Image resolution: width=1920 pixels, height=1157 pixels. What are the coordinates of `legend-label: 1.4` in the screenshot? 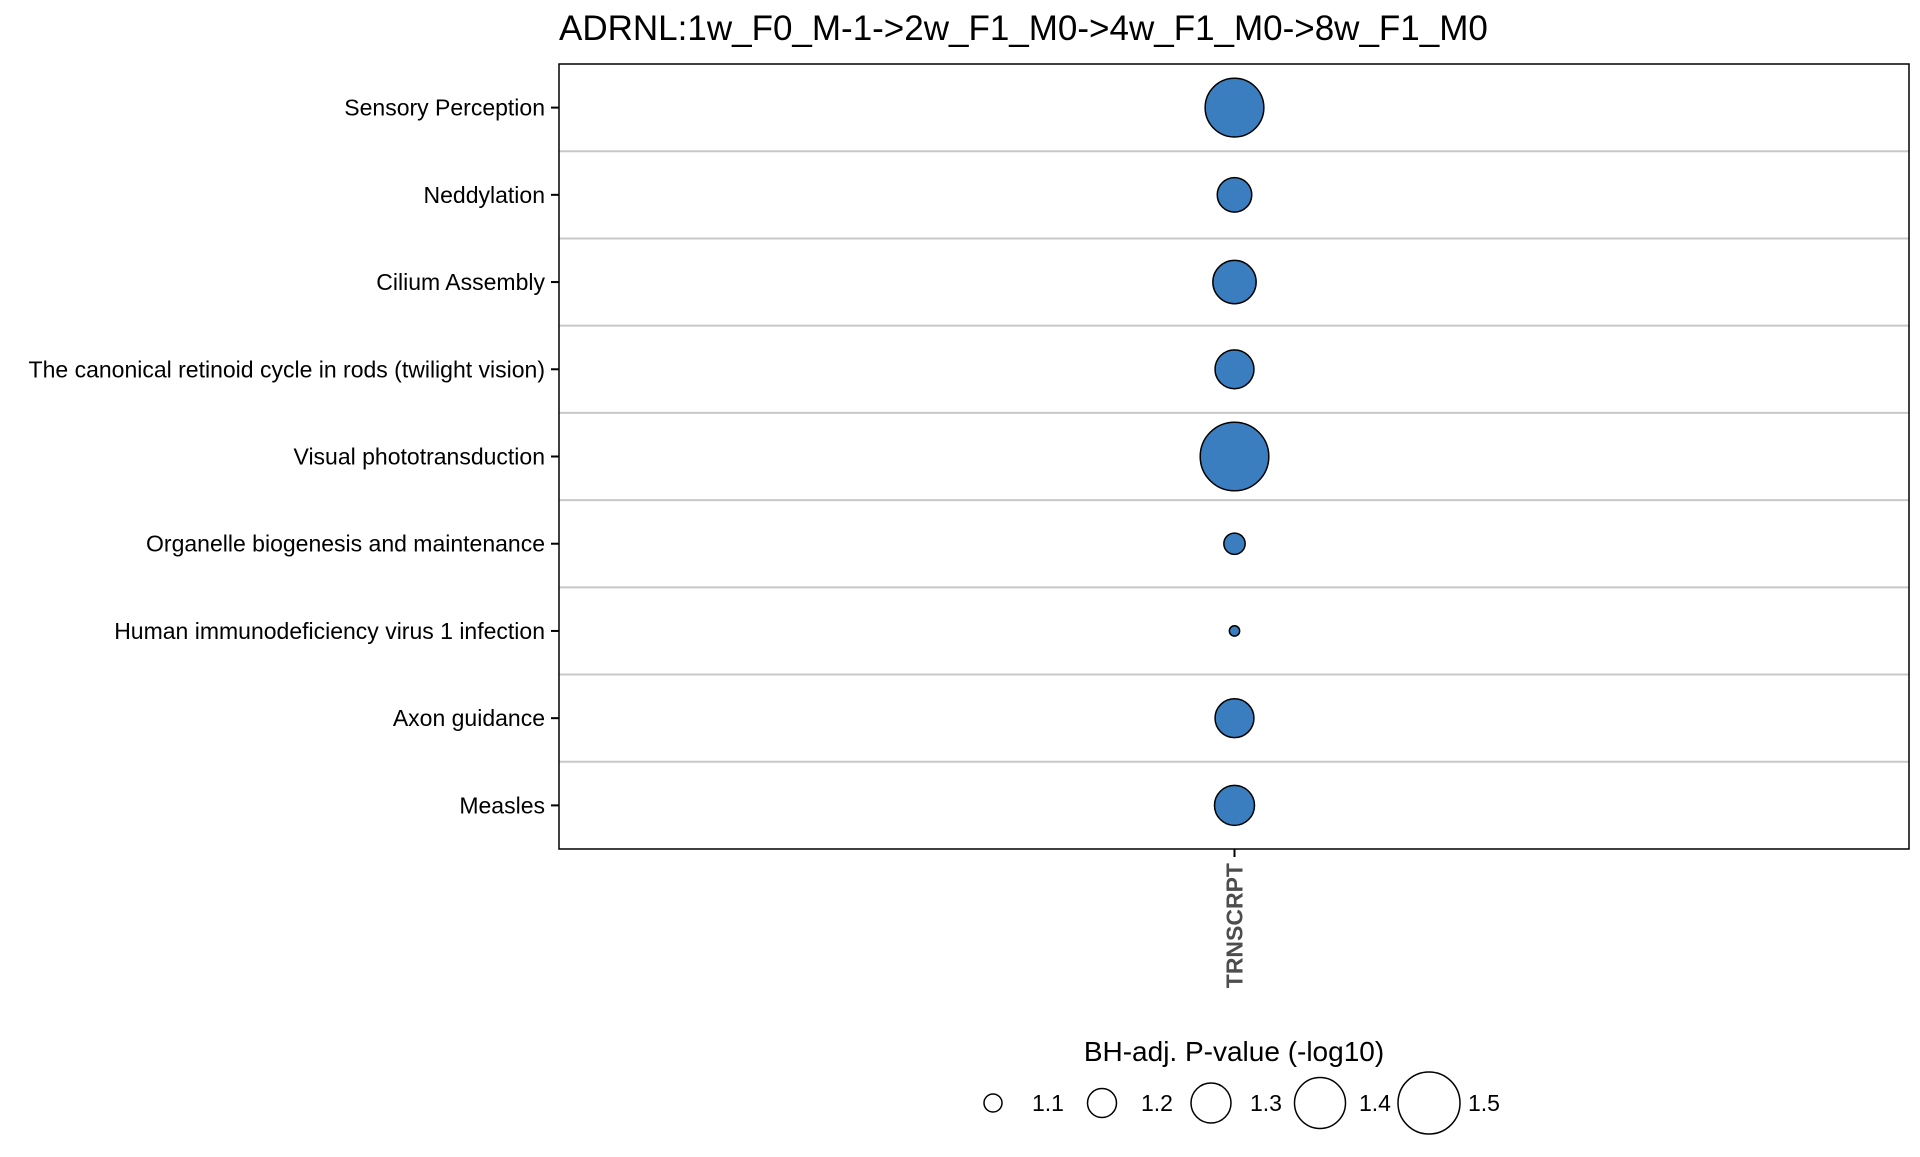 It's located at (1375, 1103).